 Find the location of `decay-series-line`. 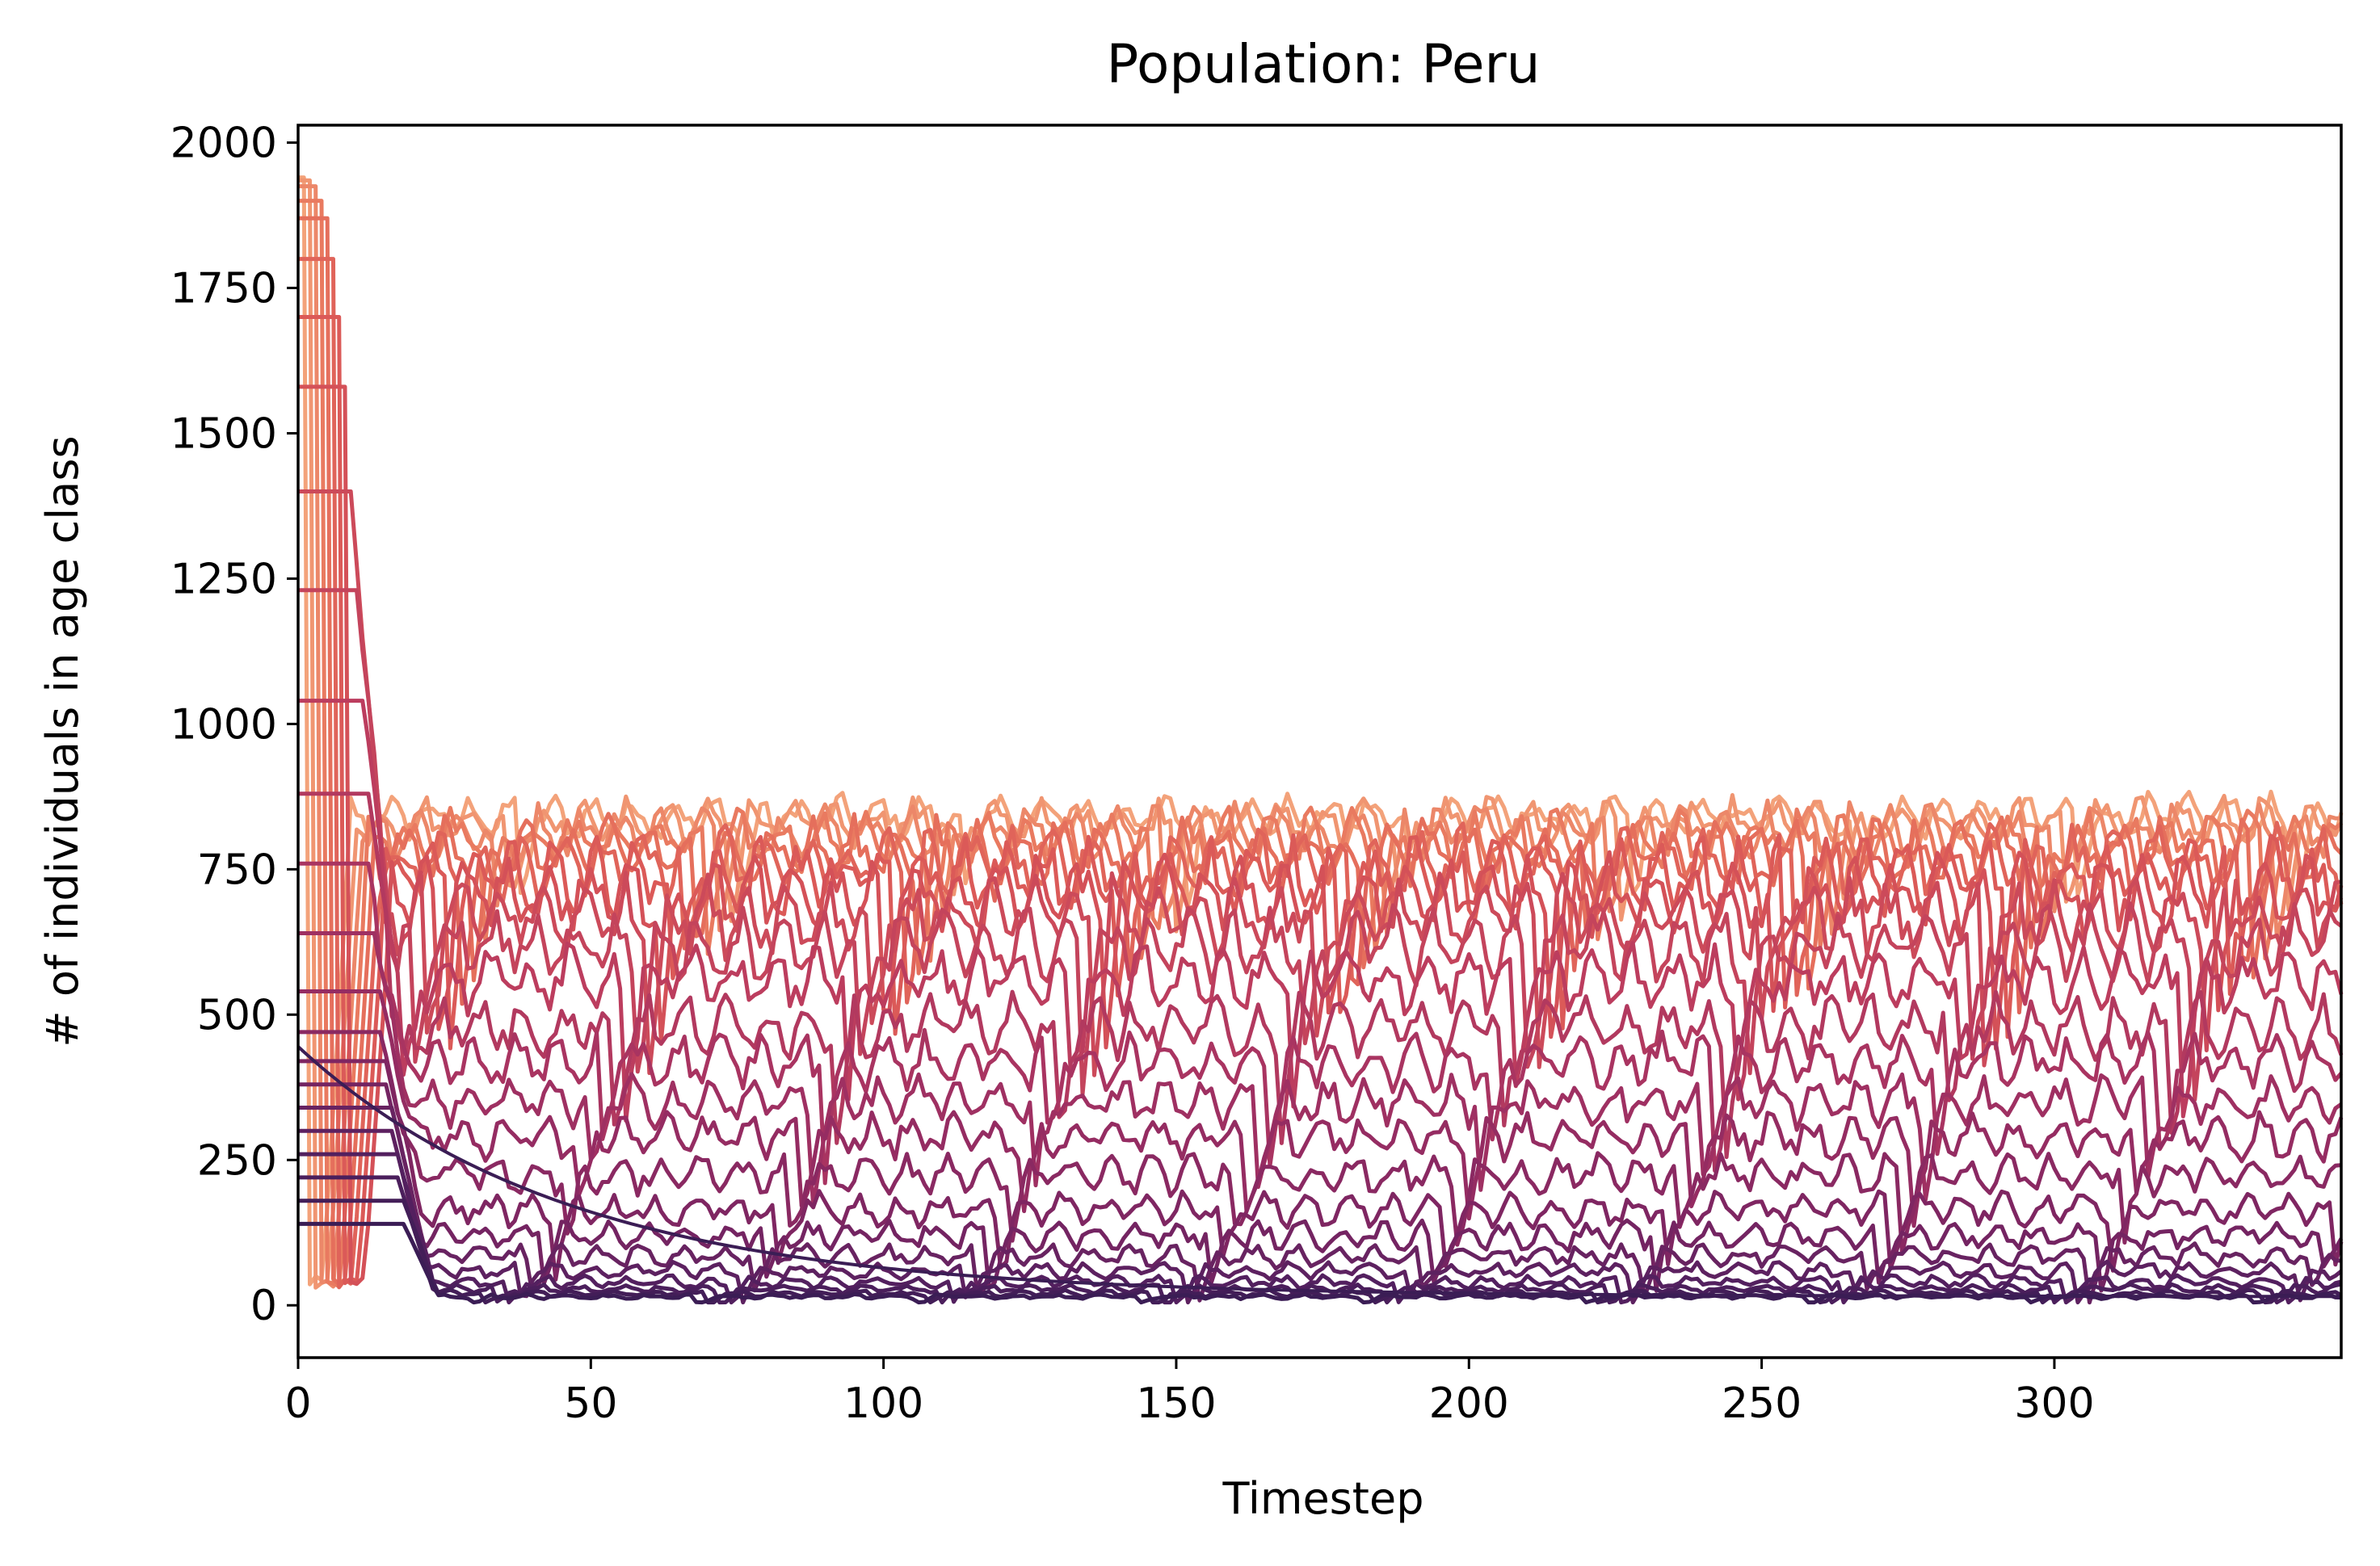

decay-series-line is located at coordinates (1319, 1172).